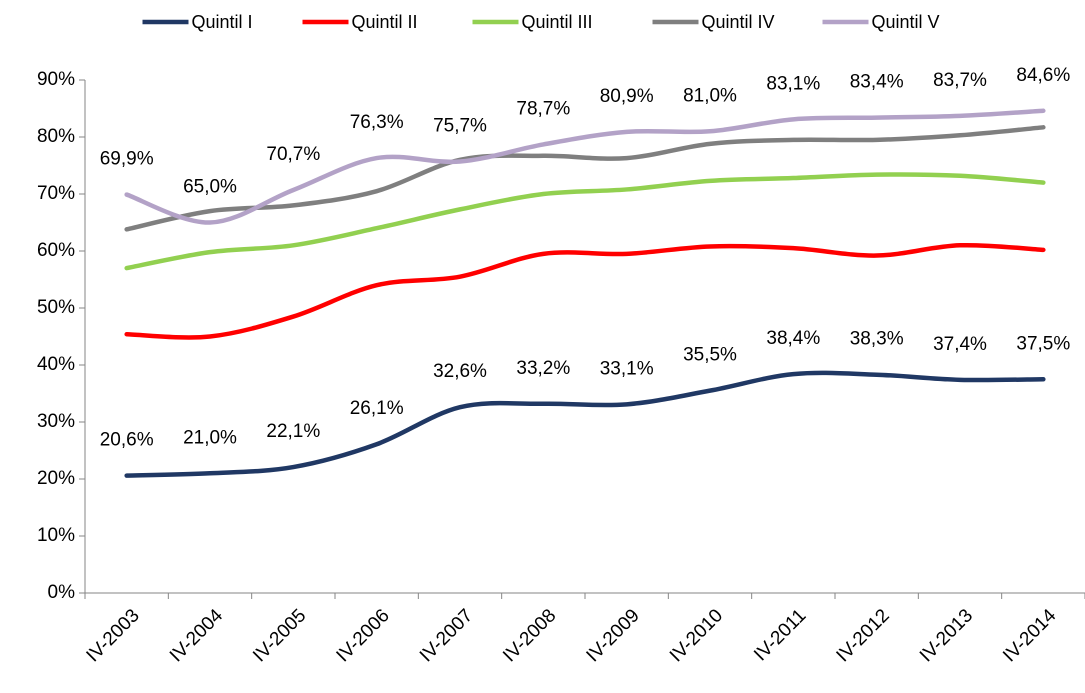  Describe the element at coordinates (780, 635) in the screenshot. I see `x-tick-label: IV-2011` at that location.